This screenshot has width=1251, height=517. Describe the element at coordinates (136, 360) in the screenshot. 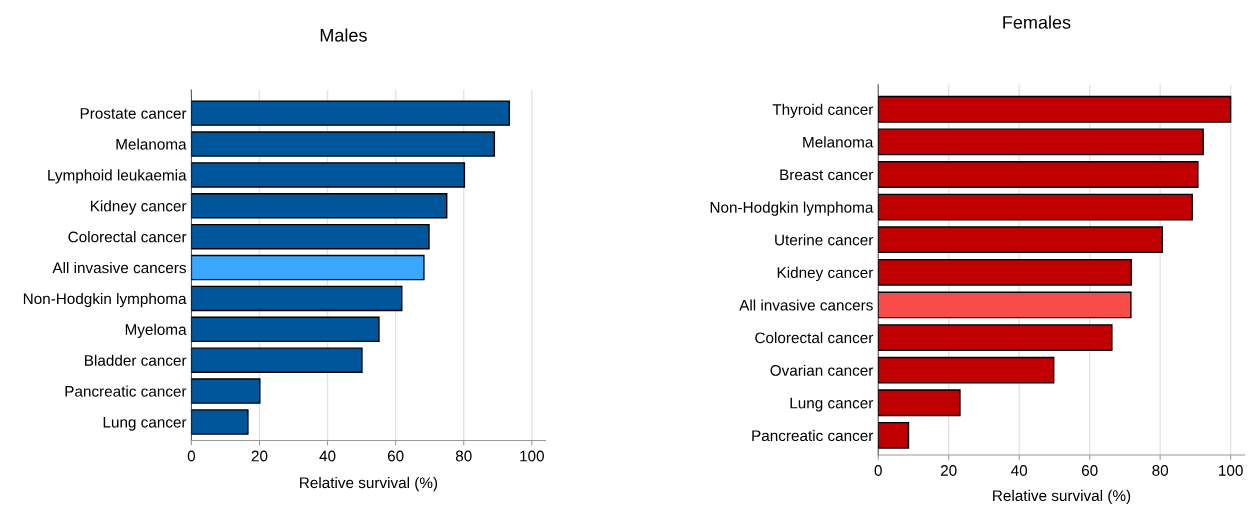

I see `y-tick-label: Bladder cancer` at that location.